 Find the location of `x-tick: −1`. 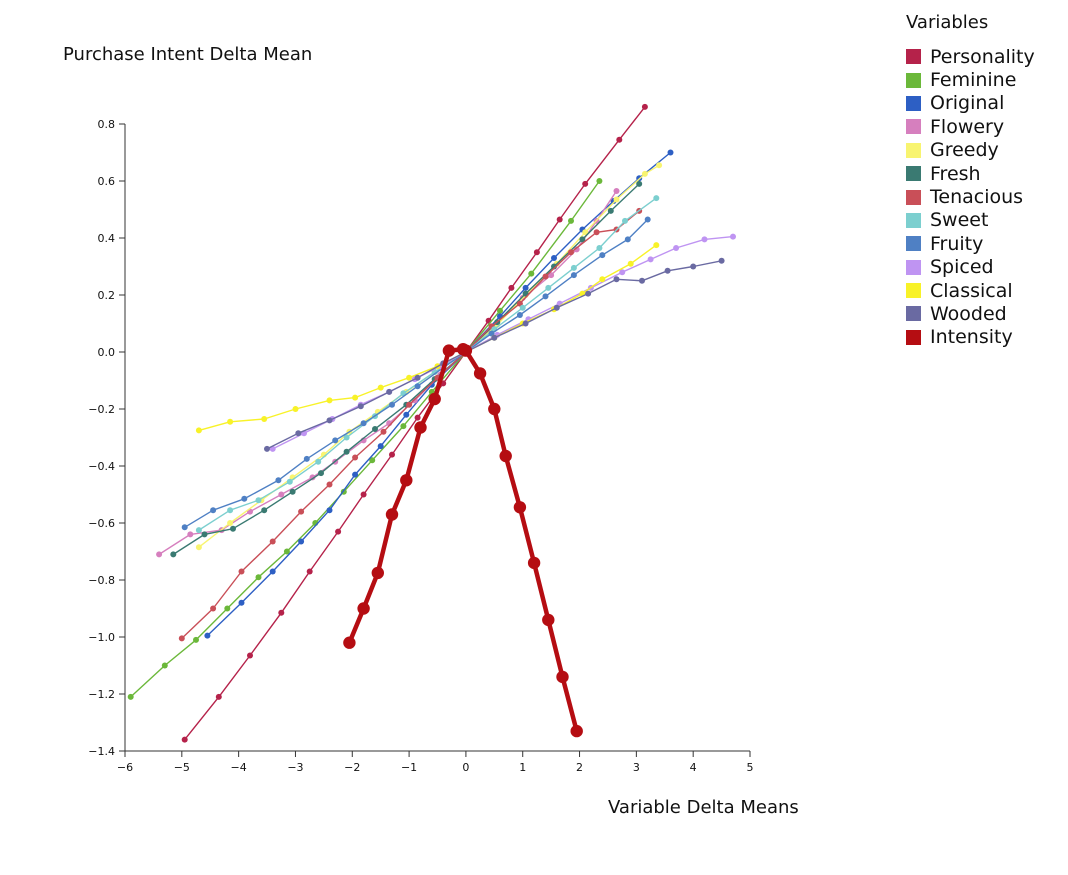

x-tick: −1 is located at coordinates (409, 762).